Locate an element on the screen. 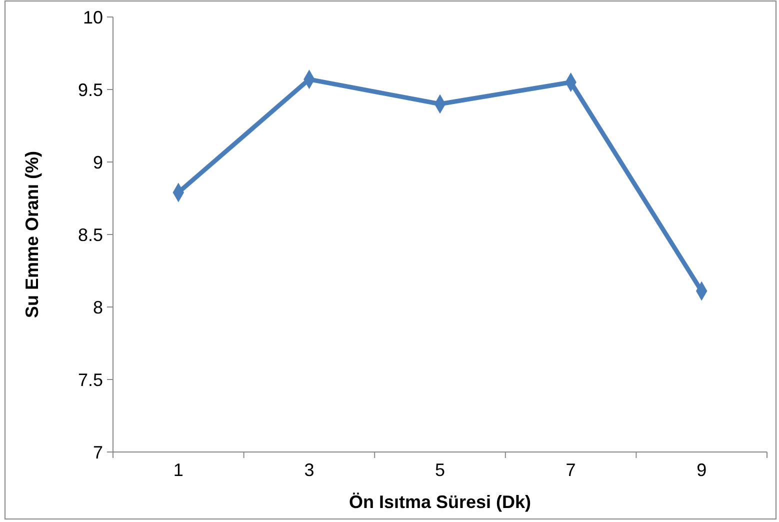  y-tick-label: 9.5 is located at coordinates (90, 90).